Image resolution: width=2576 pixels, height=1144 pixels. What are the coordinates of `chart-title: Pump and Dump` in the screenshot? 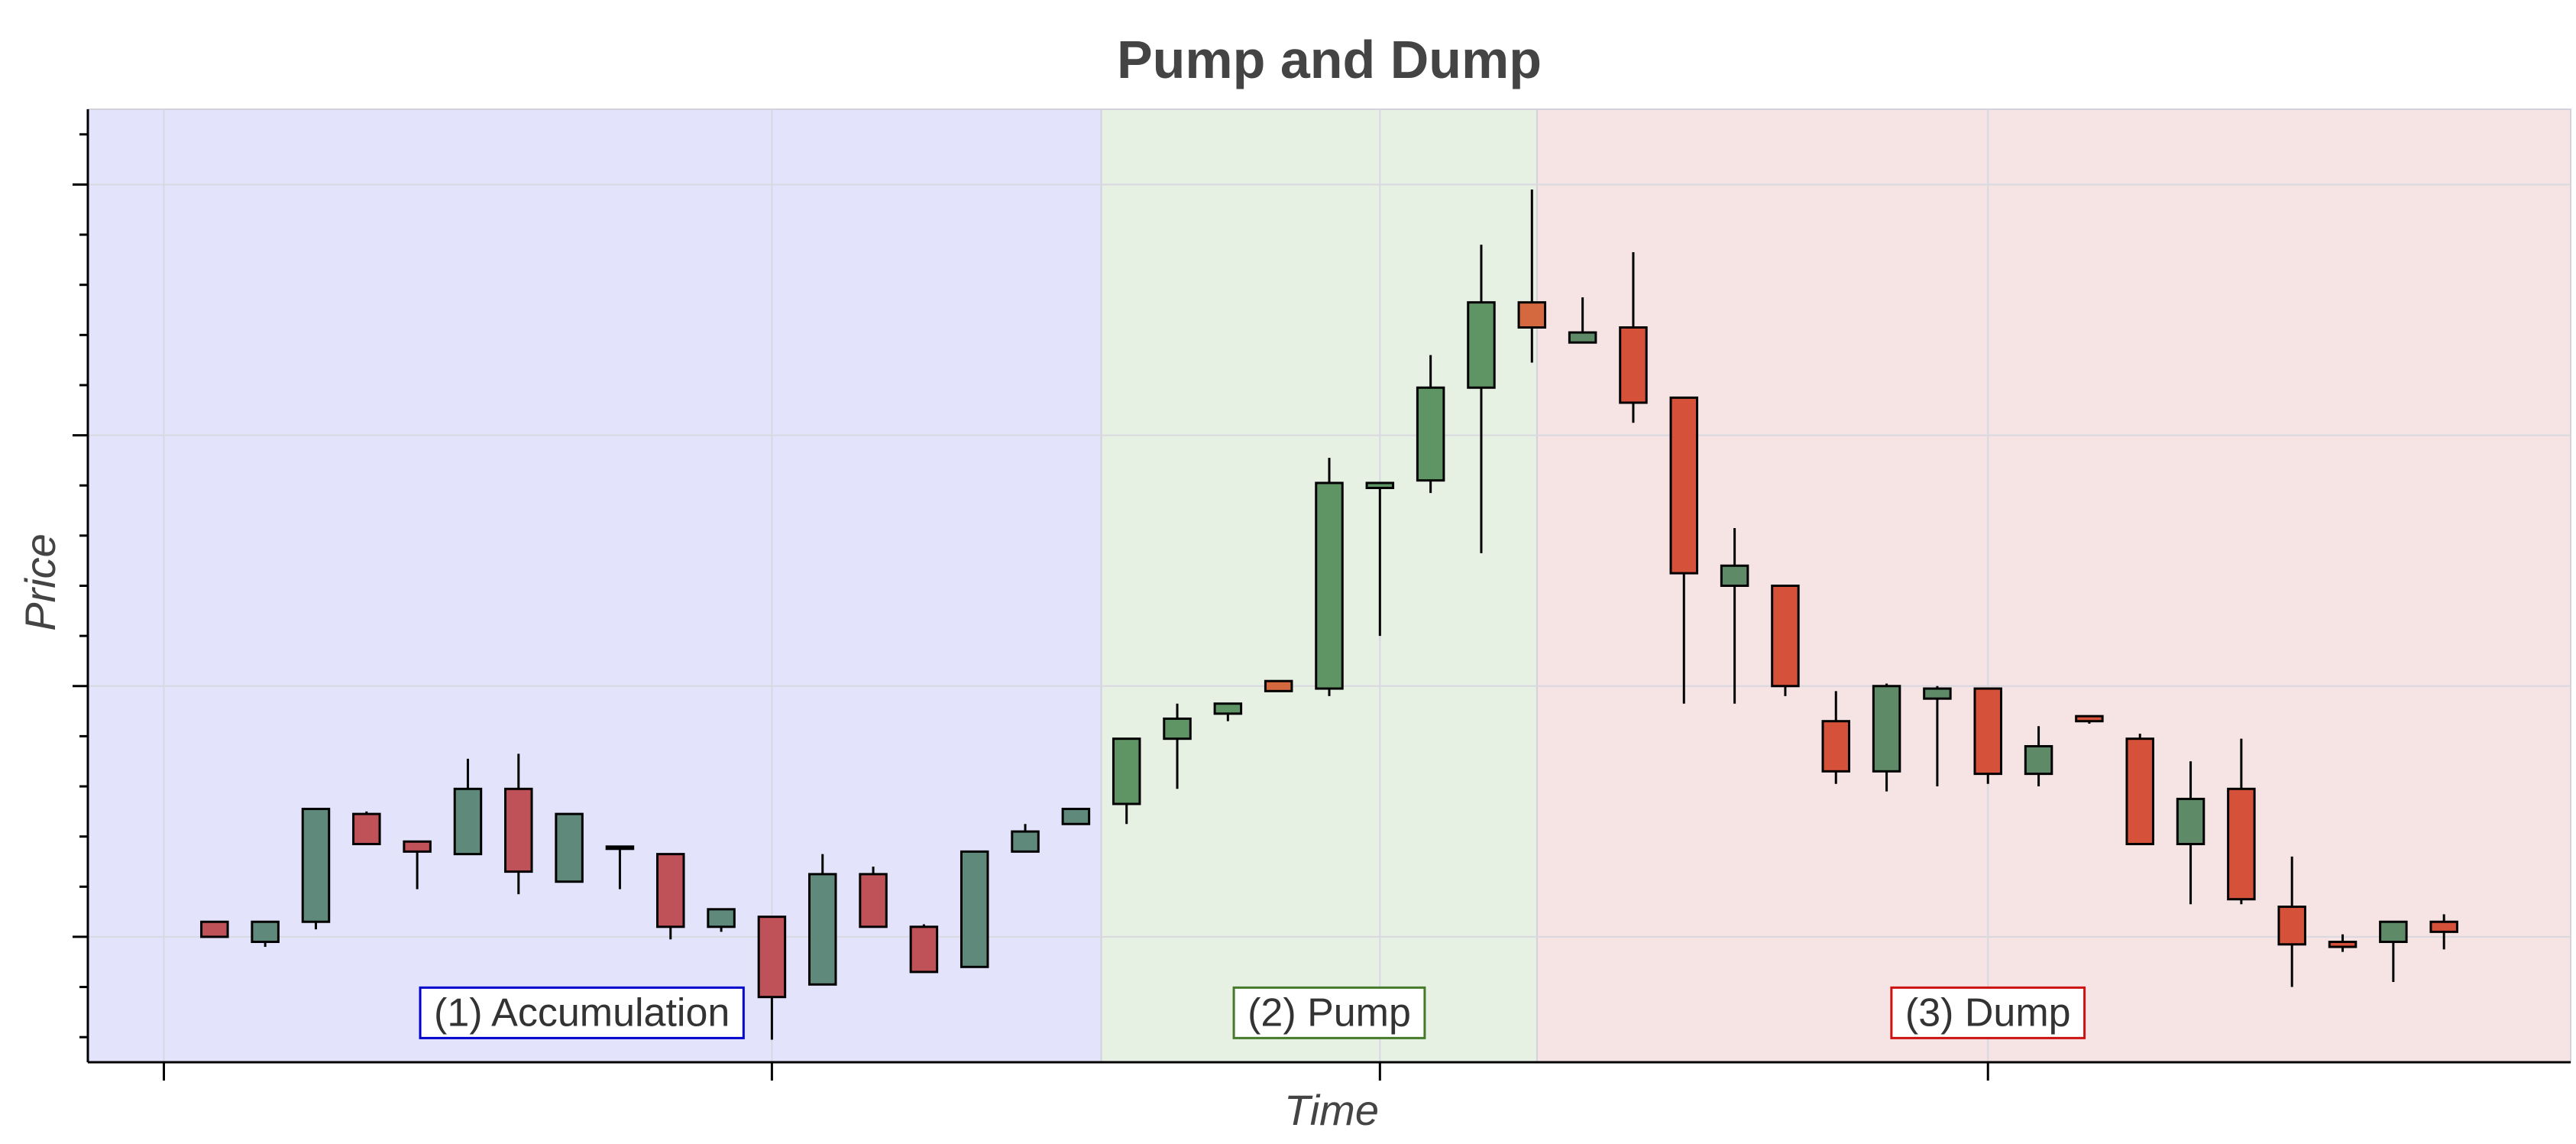 It's located at (1329, 60).